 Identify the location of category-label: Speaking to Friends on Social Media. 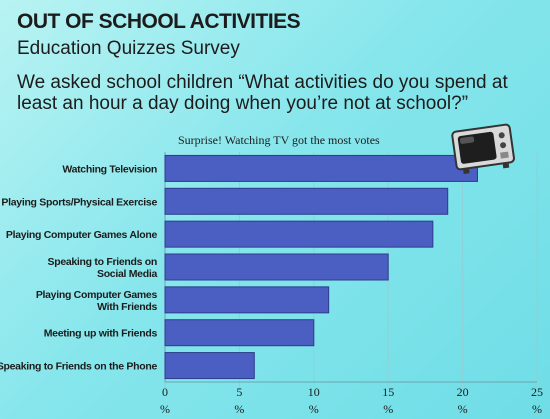
(103, 268).